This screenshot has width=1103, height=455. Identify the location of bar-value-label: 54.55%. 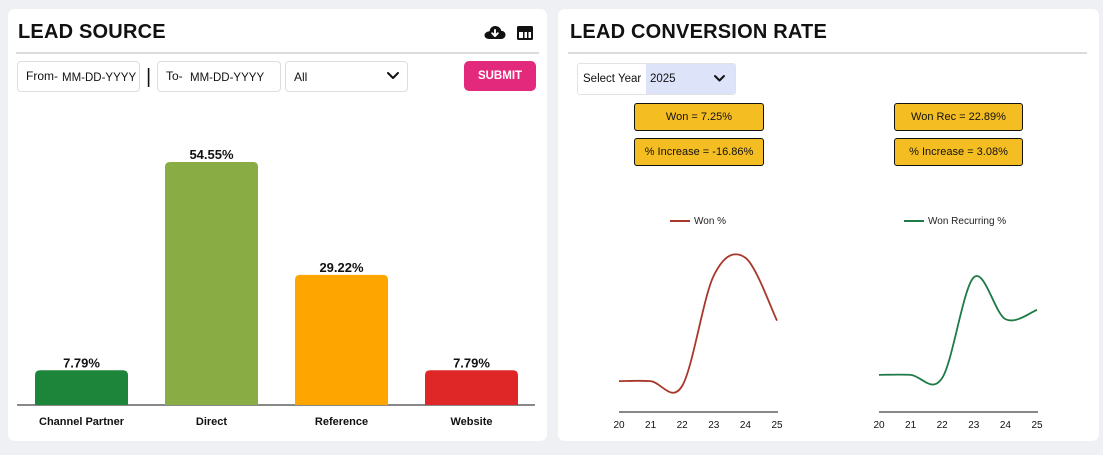
(211, 154).